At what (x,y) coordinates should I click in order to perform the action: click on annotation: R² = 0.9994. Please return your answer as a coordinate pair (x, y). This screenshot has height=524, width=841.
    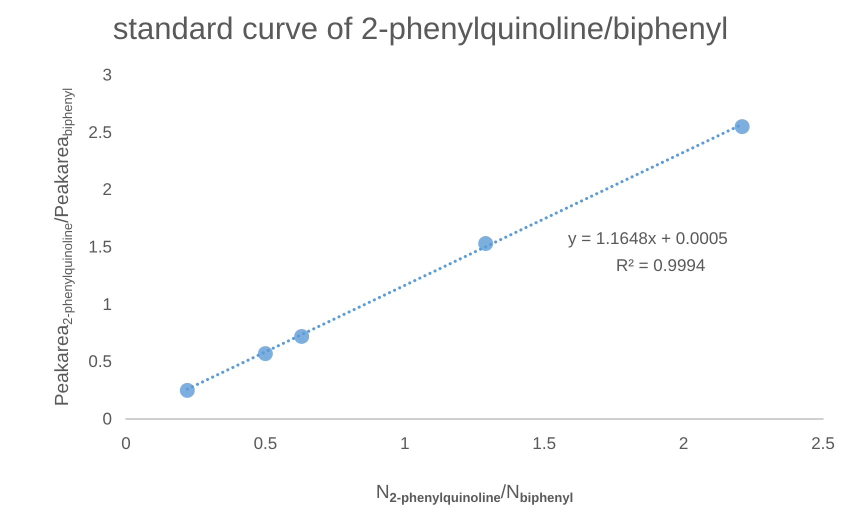
    Looking at the image, I should click on (661, 265).